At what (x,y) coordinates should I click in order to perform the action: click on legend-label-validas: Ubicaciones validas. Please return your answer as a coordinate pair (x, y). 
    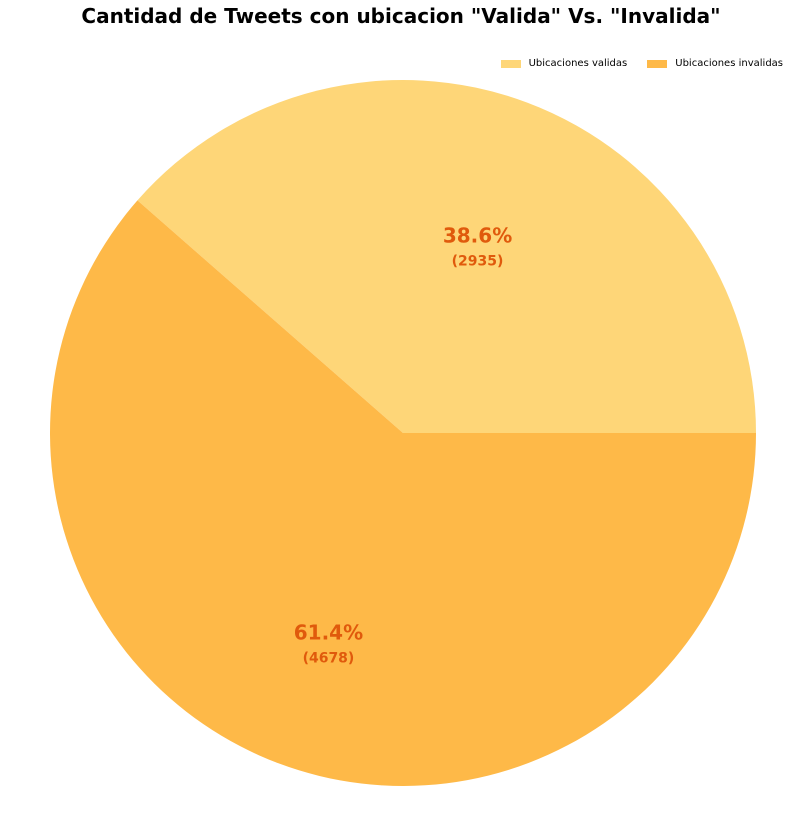
    Looking at the image, I should click on (578, 63).